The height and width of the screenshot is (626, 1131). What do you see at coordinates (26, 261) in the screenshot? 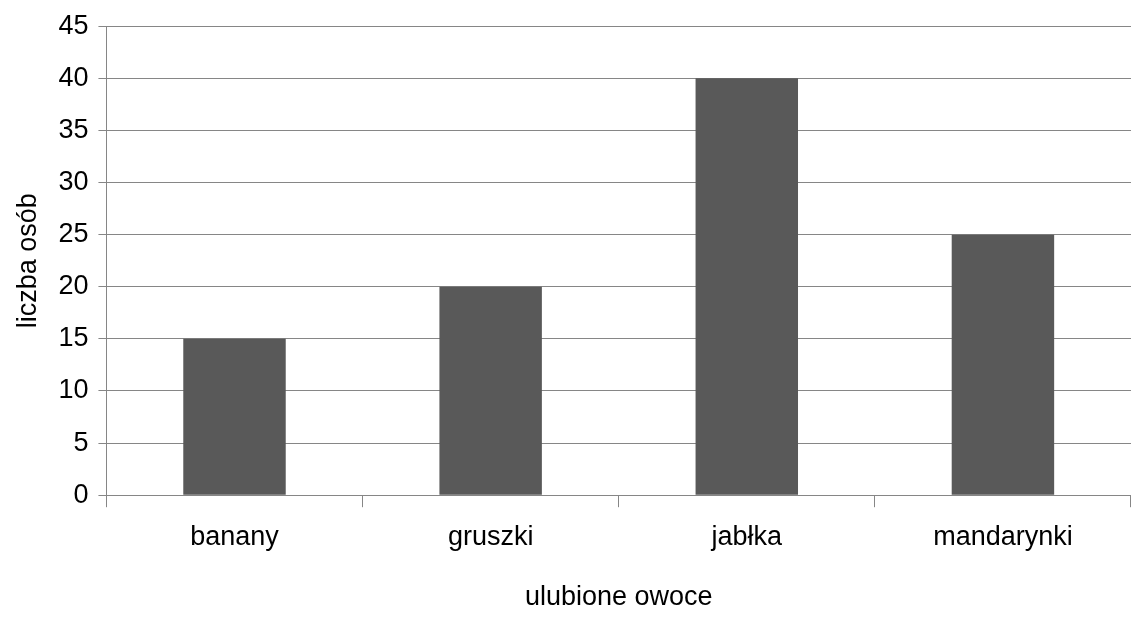
I see `y-axis-title: liczba osób` at bounding box center [26, 261].